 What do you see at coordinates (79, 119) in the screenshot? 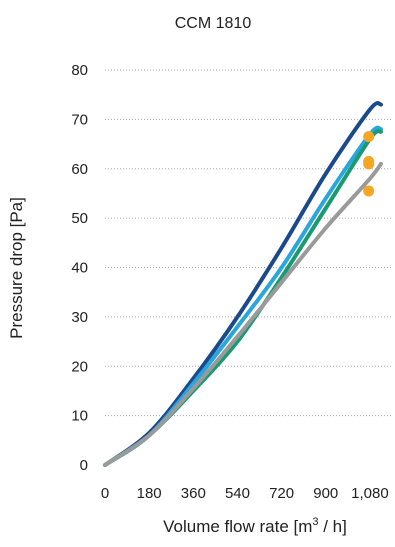
I see `y-tick-label: 70` at bounding box center [79, 119].